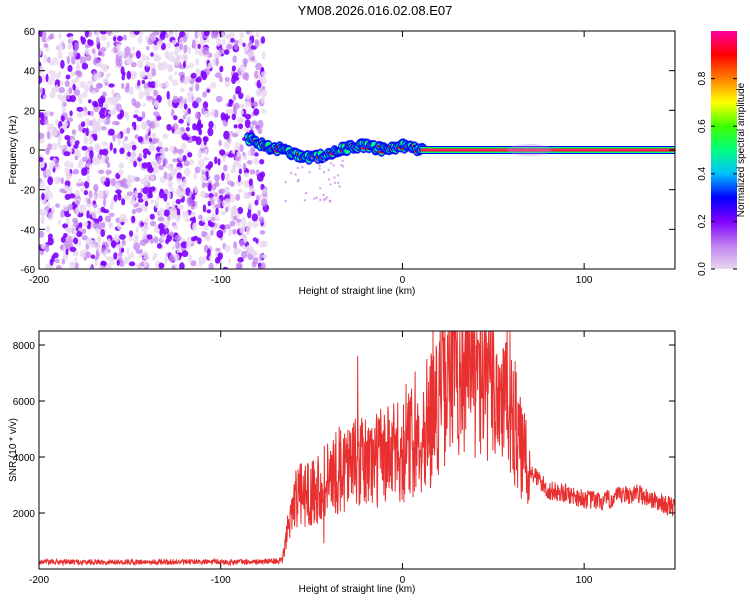 Image resolution: width=750 pixels, height=605 pixels. Describe the element at coordinates (529, 150) in the screenshot. I see `spectrogram-band-halo` at that location.